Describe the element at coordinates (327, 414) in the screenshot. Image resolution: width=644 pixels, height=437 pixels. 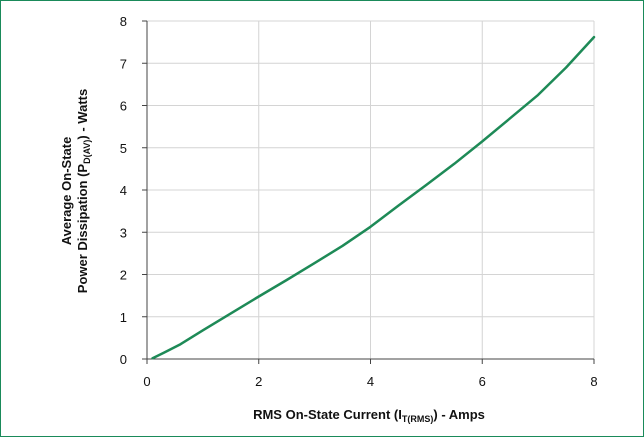
I see `x-axis-title-prefix: RMS On-State Current (I` at that location.